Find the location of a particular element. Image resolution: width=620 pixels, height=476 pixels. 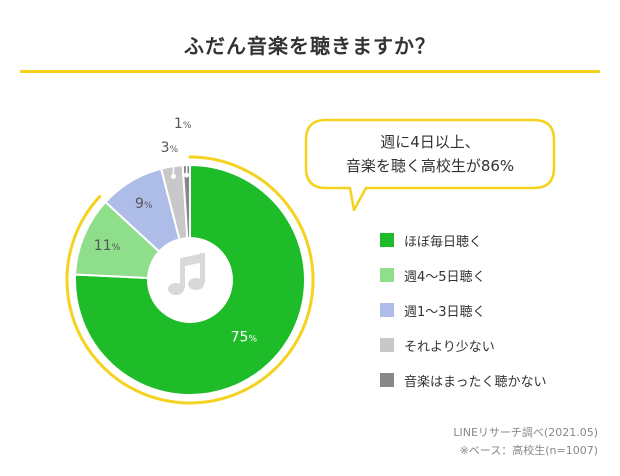

value-label-4: 1% is located at coordinates (183, 124).